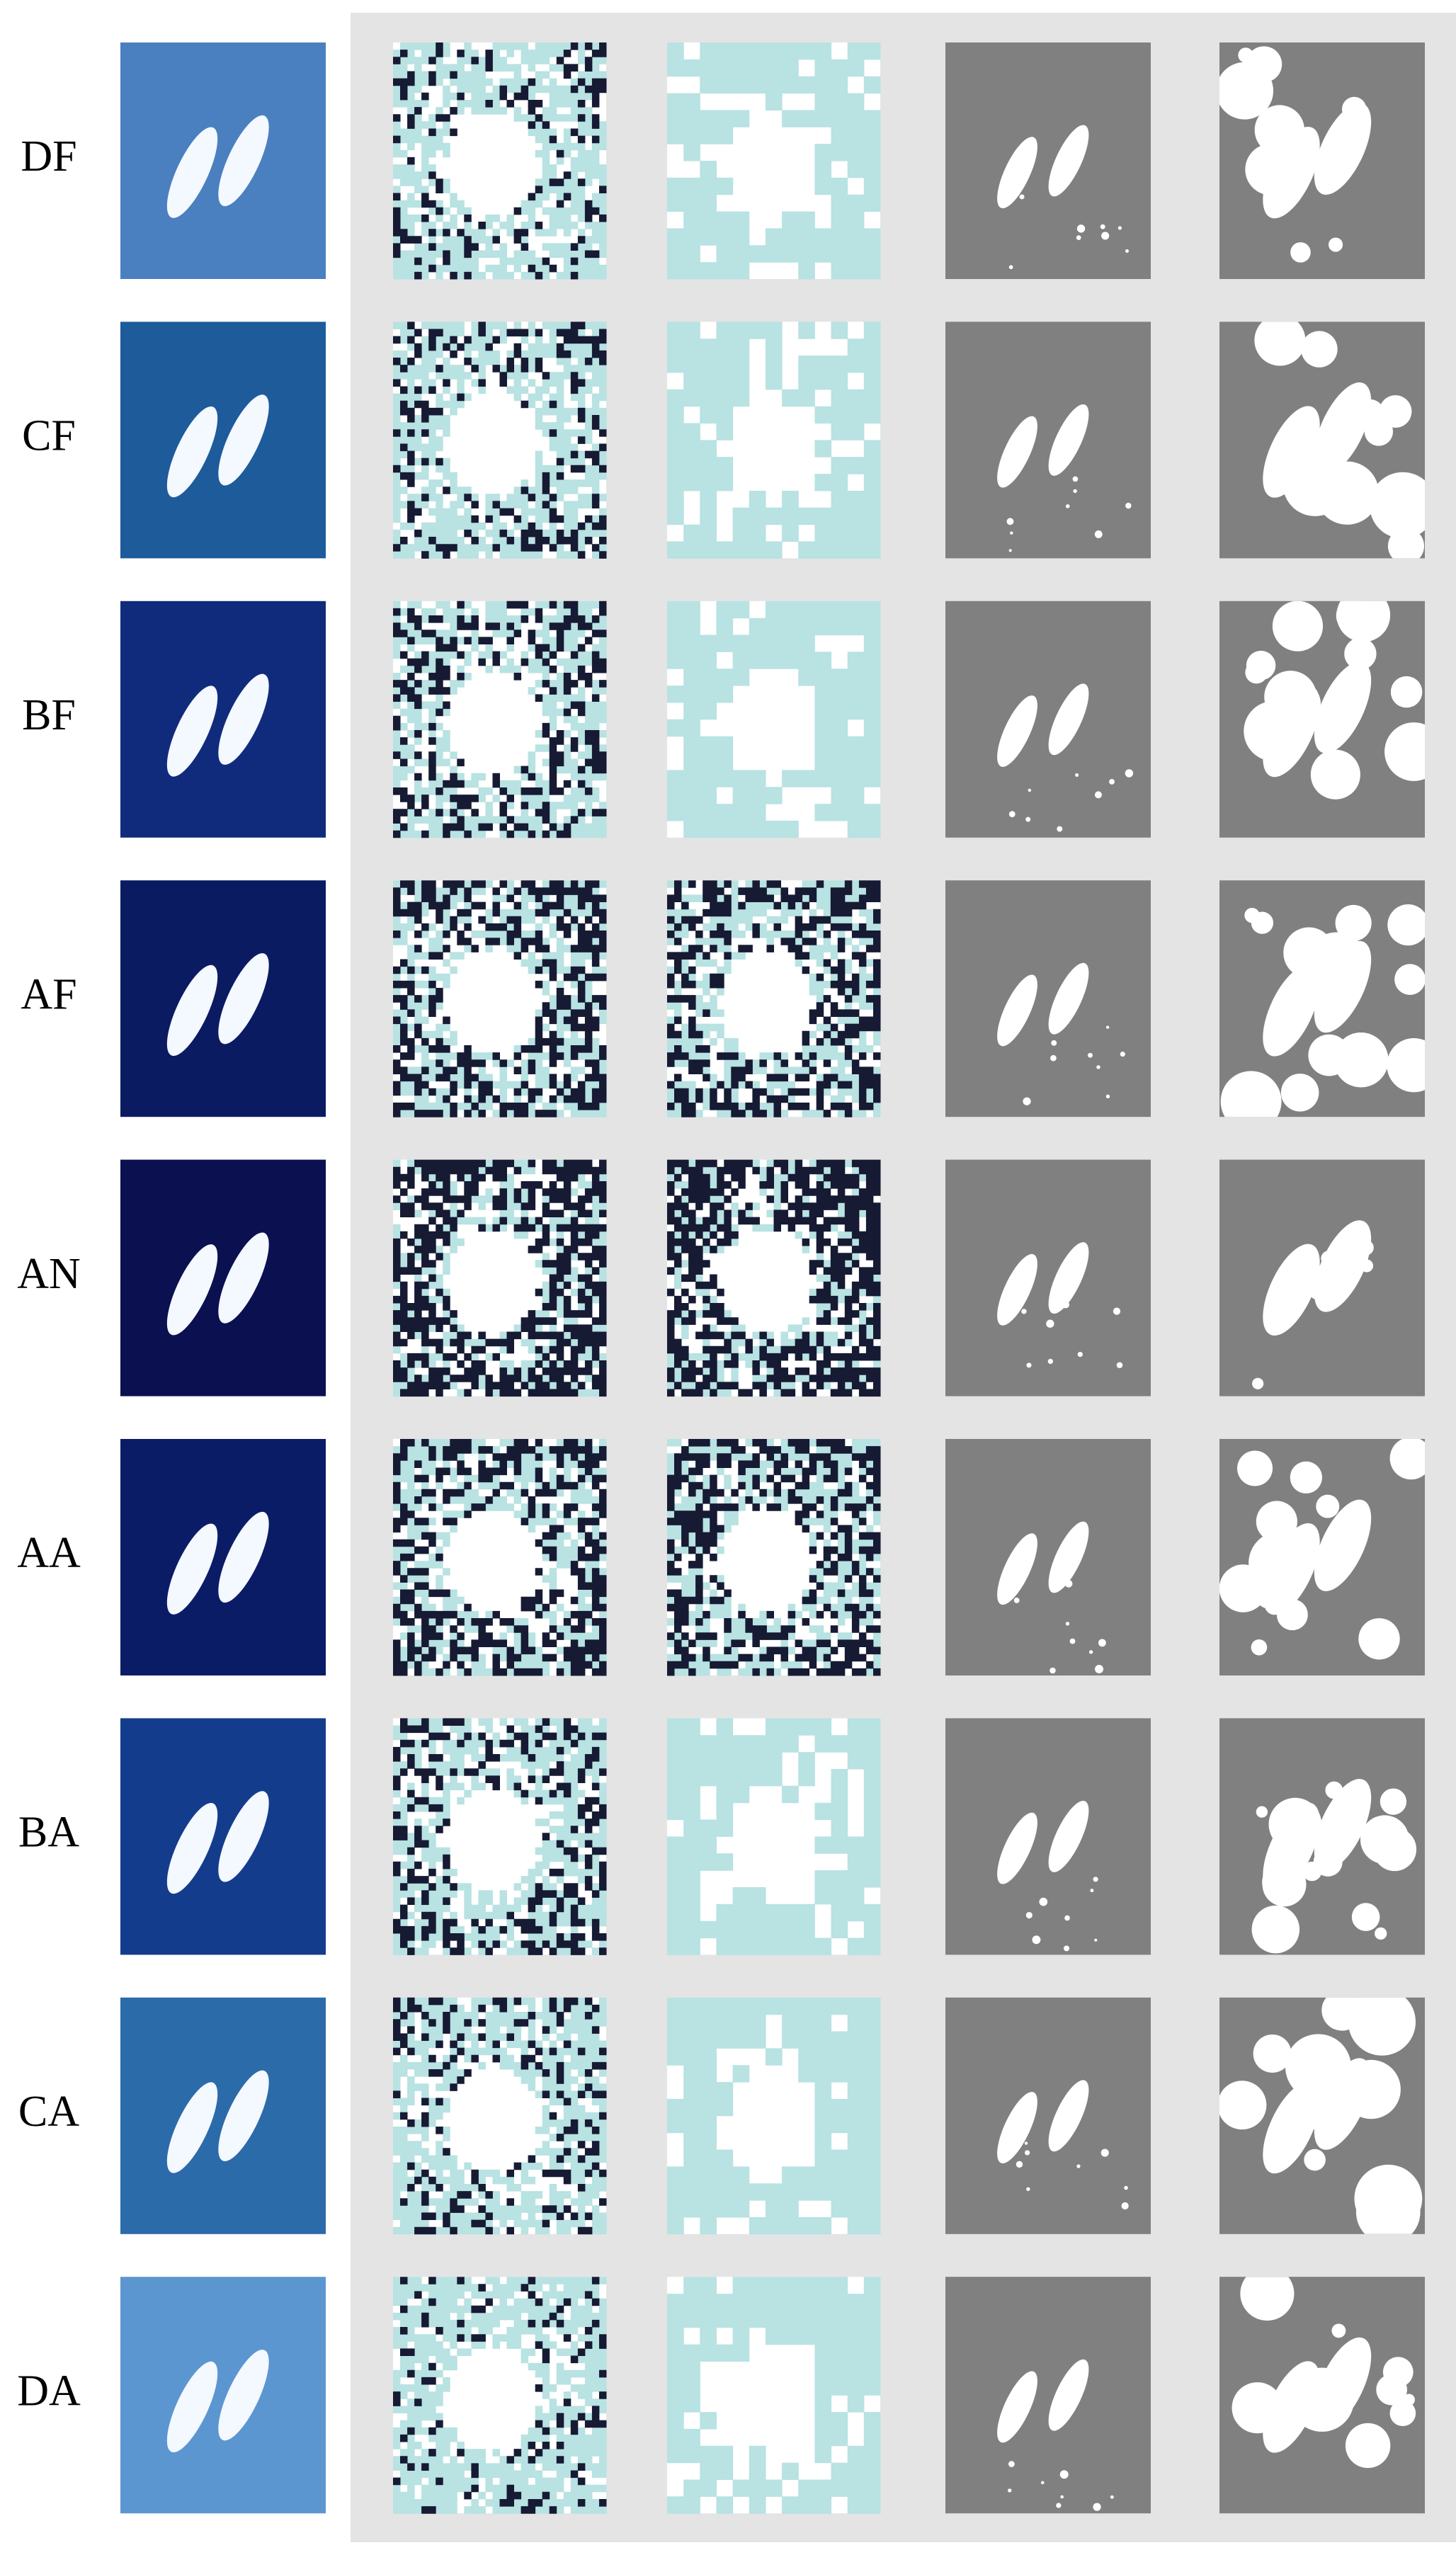 The height and width of the screenshot is (2555, 1456). I want to click on row-label: DF, so click(48, 156).